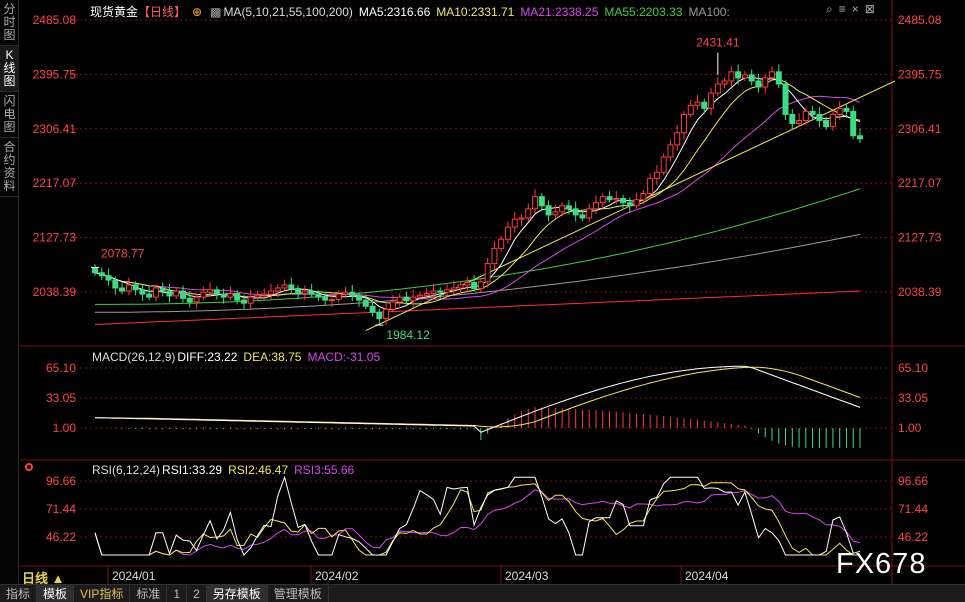 The height and width of the screenshot is (602, 965). I want to click on macd-tick-label-right: 33.05, so click(913, 398).